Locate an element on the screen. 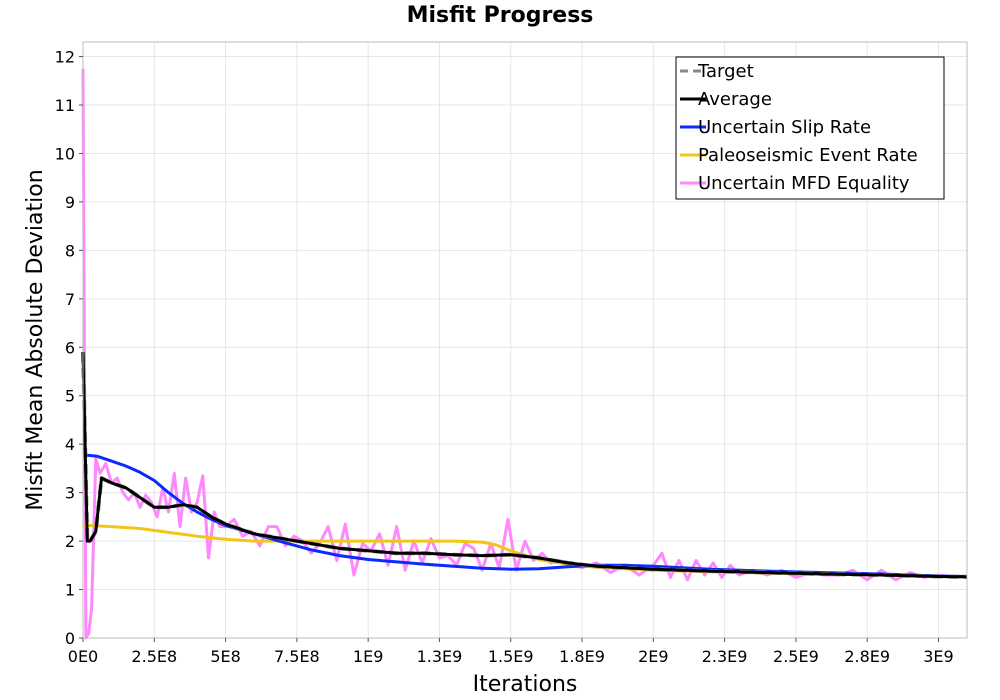  y-tick-label: 8 is located at coordinates (70, 250).